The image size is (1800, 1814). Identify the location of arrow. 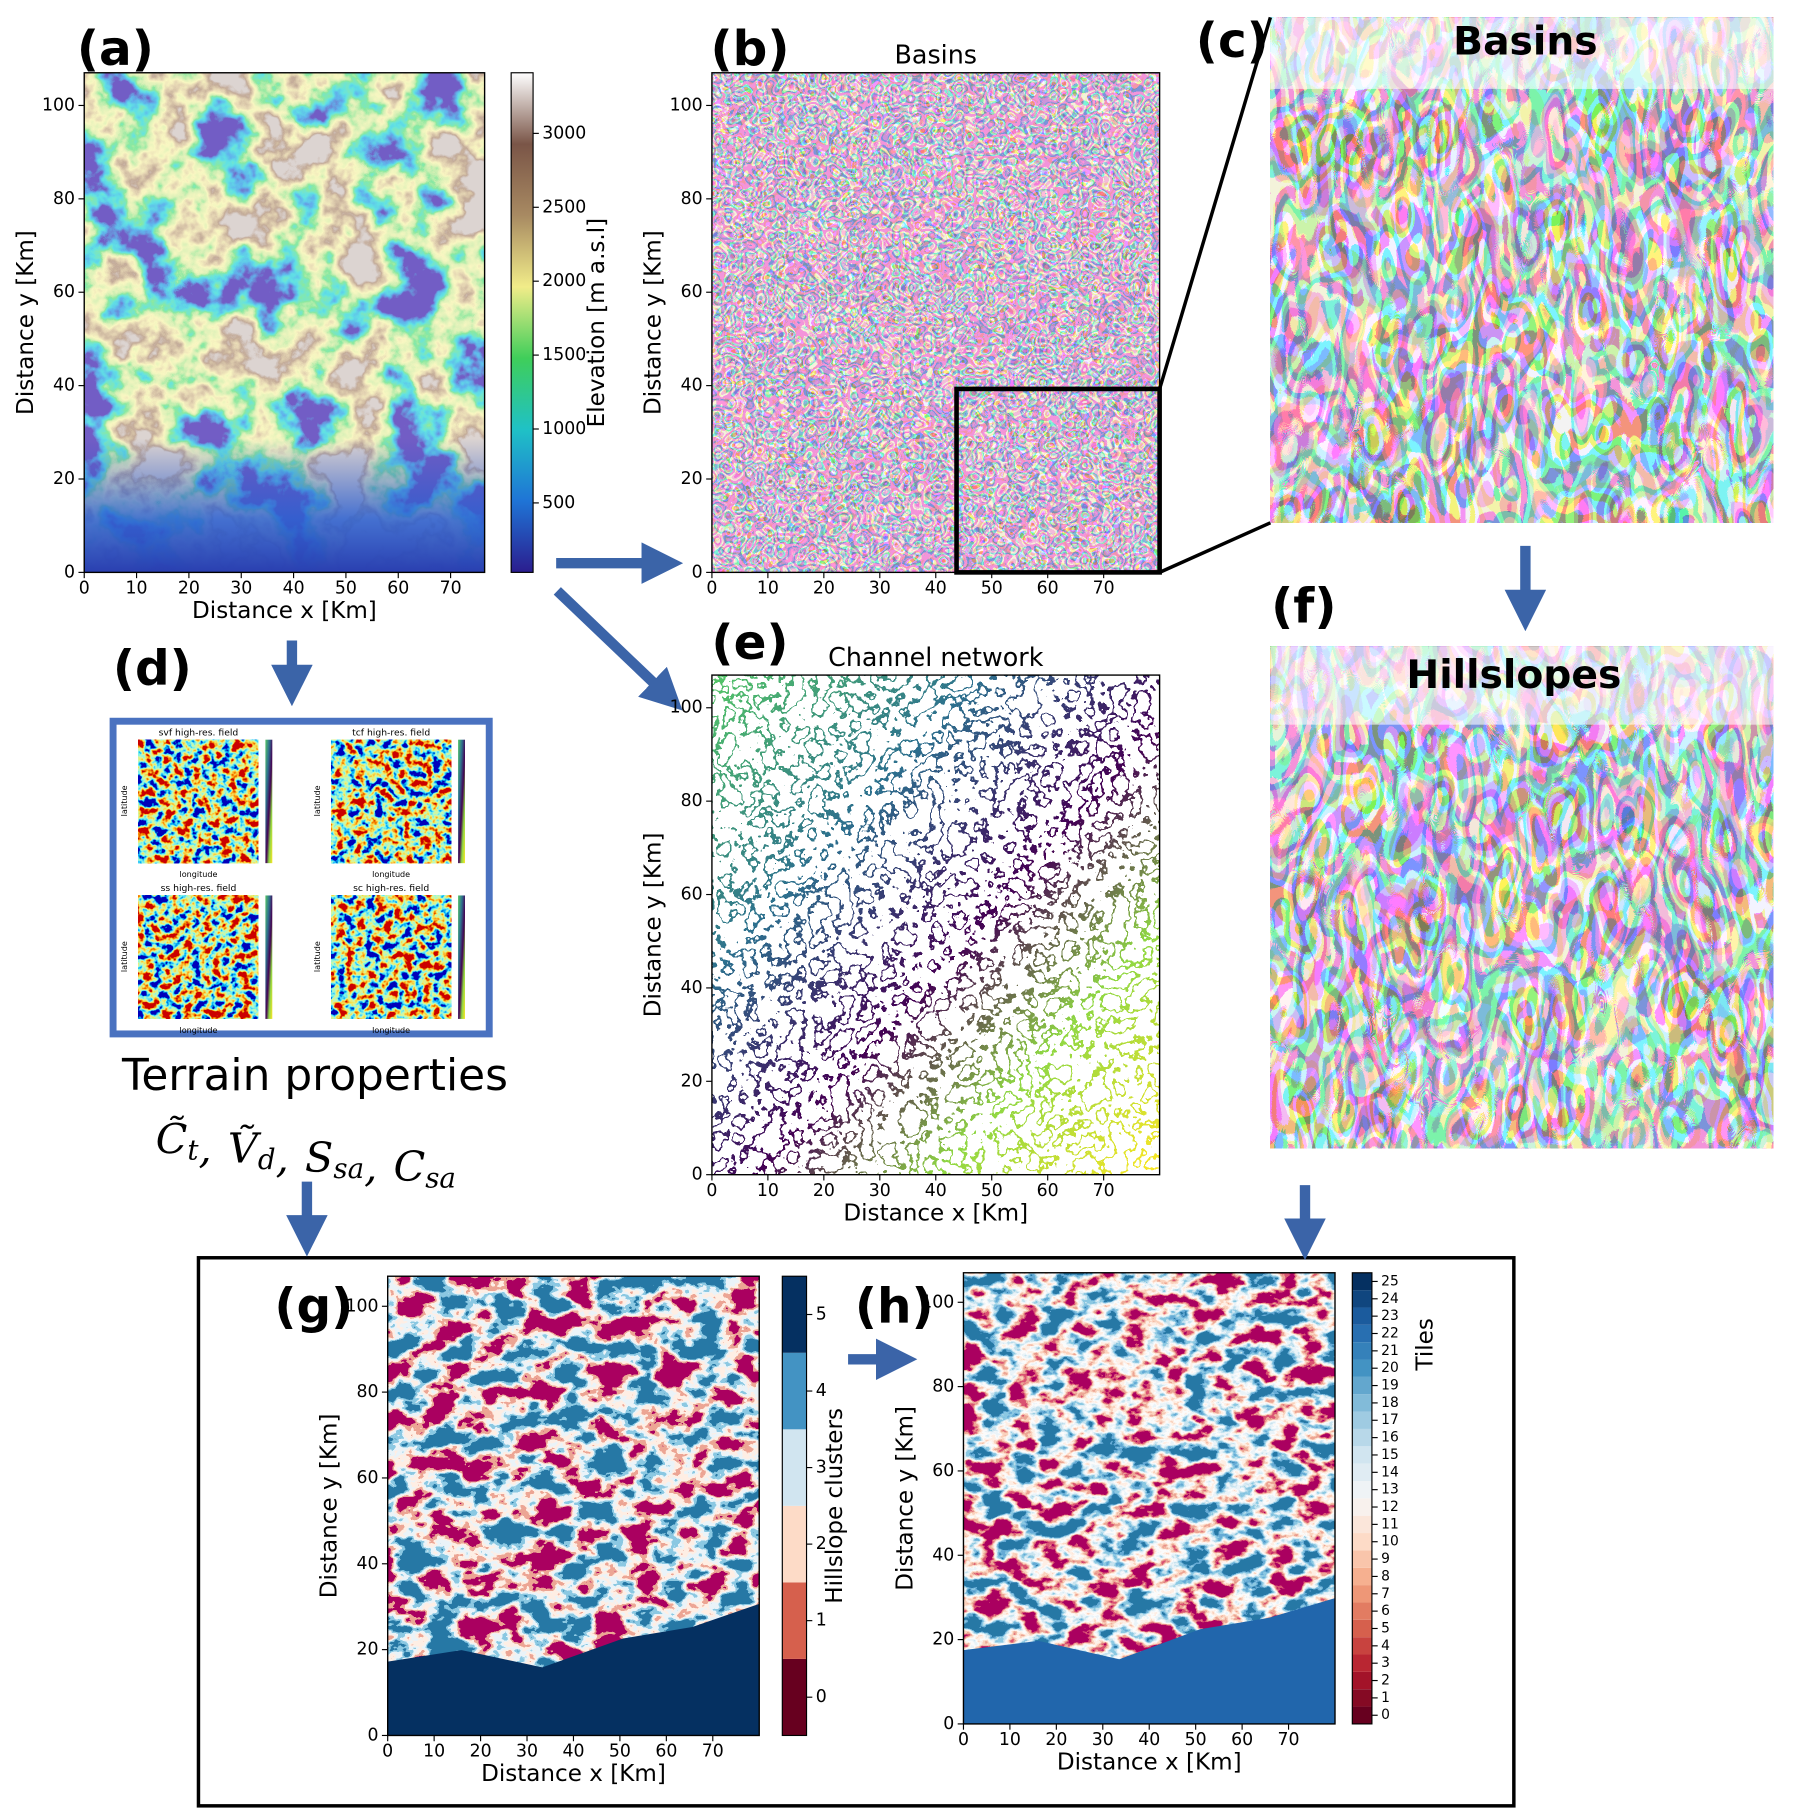
(618, 649).